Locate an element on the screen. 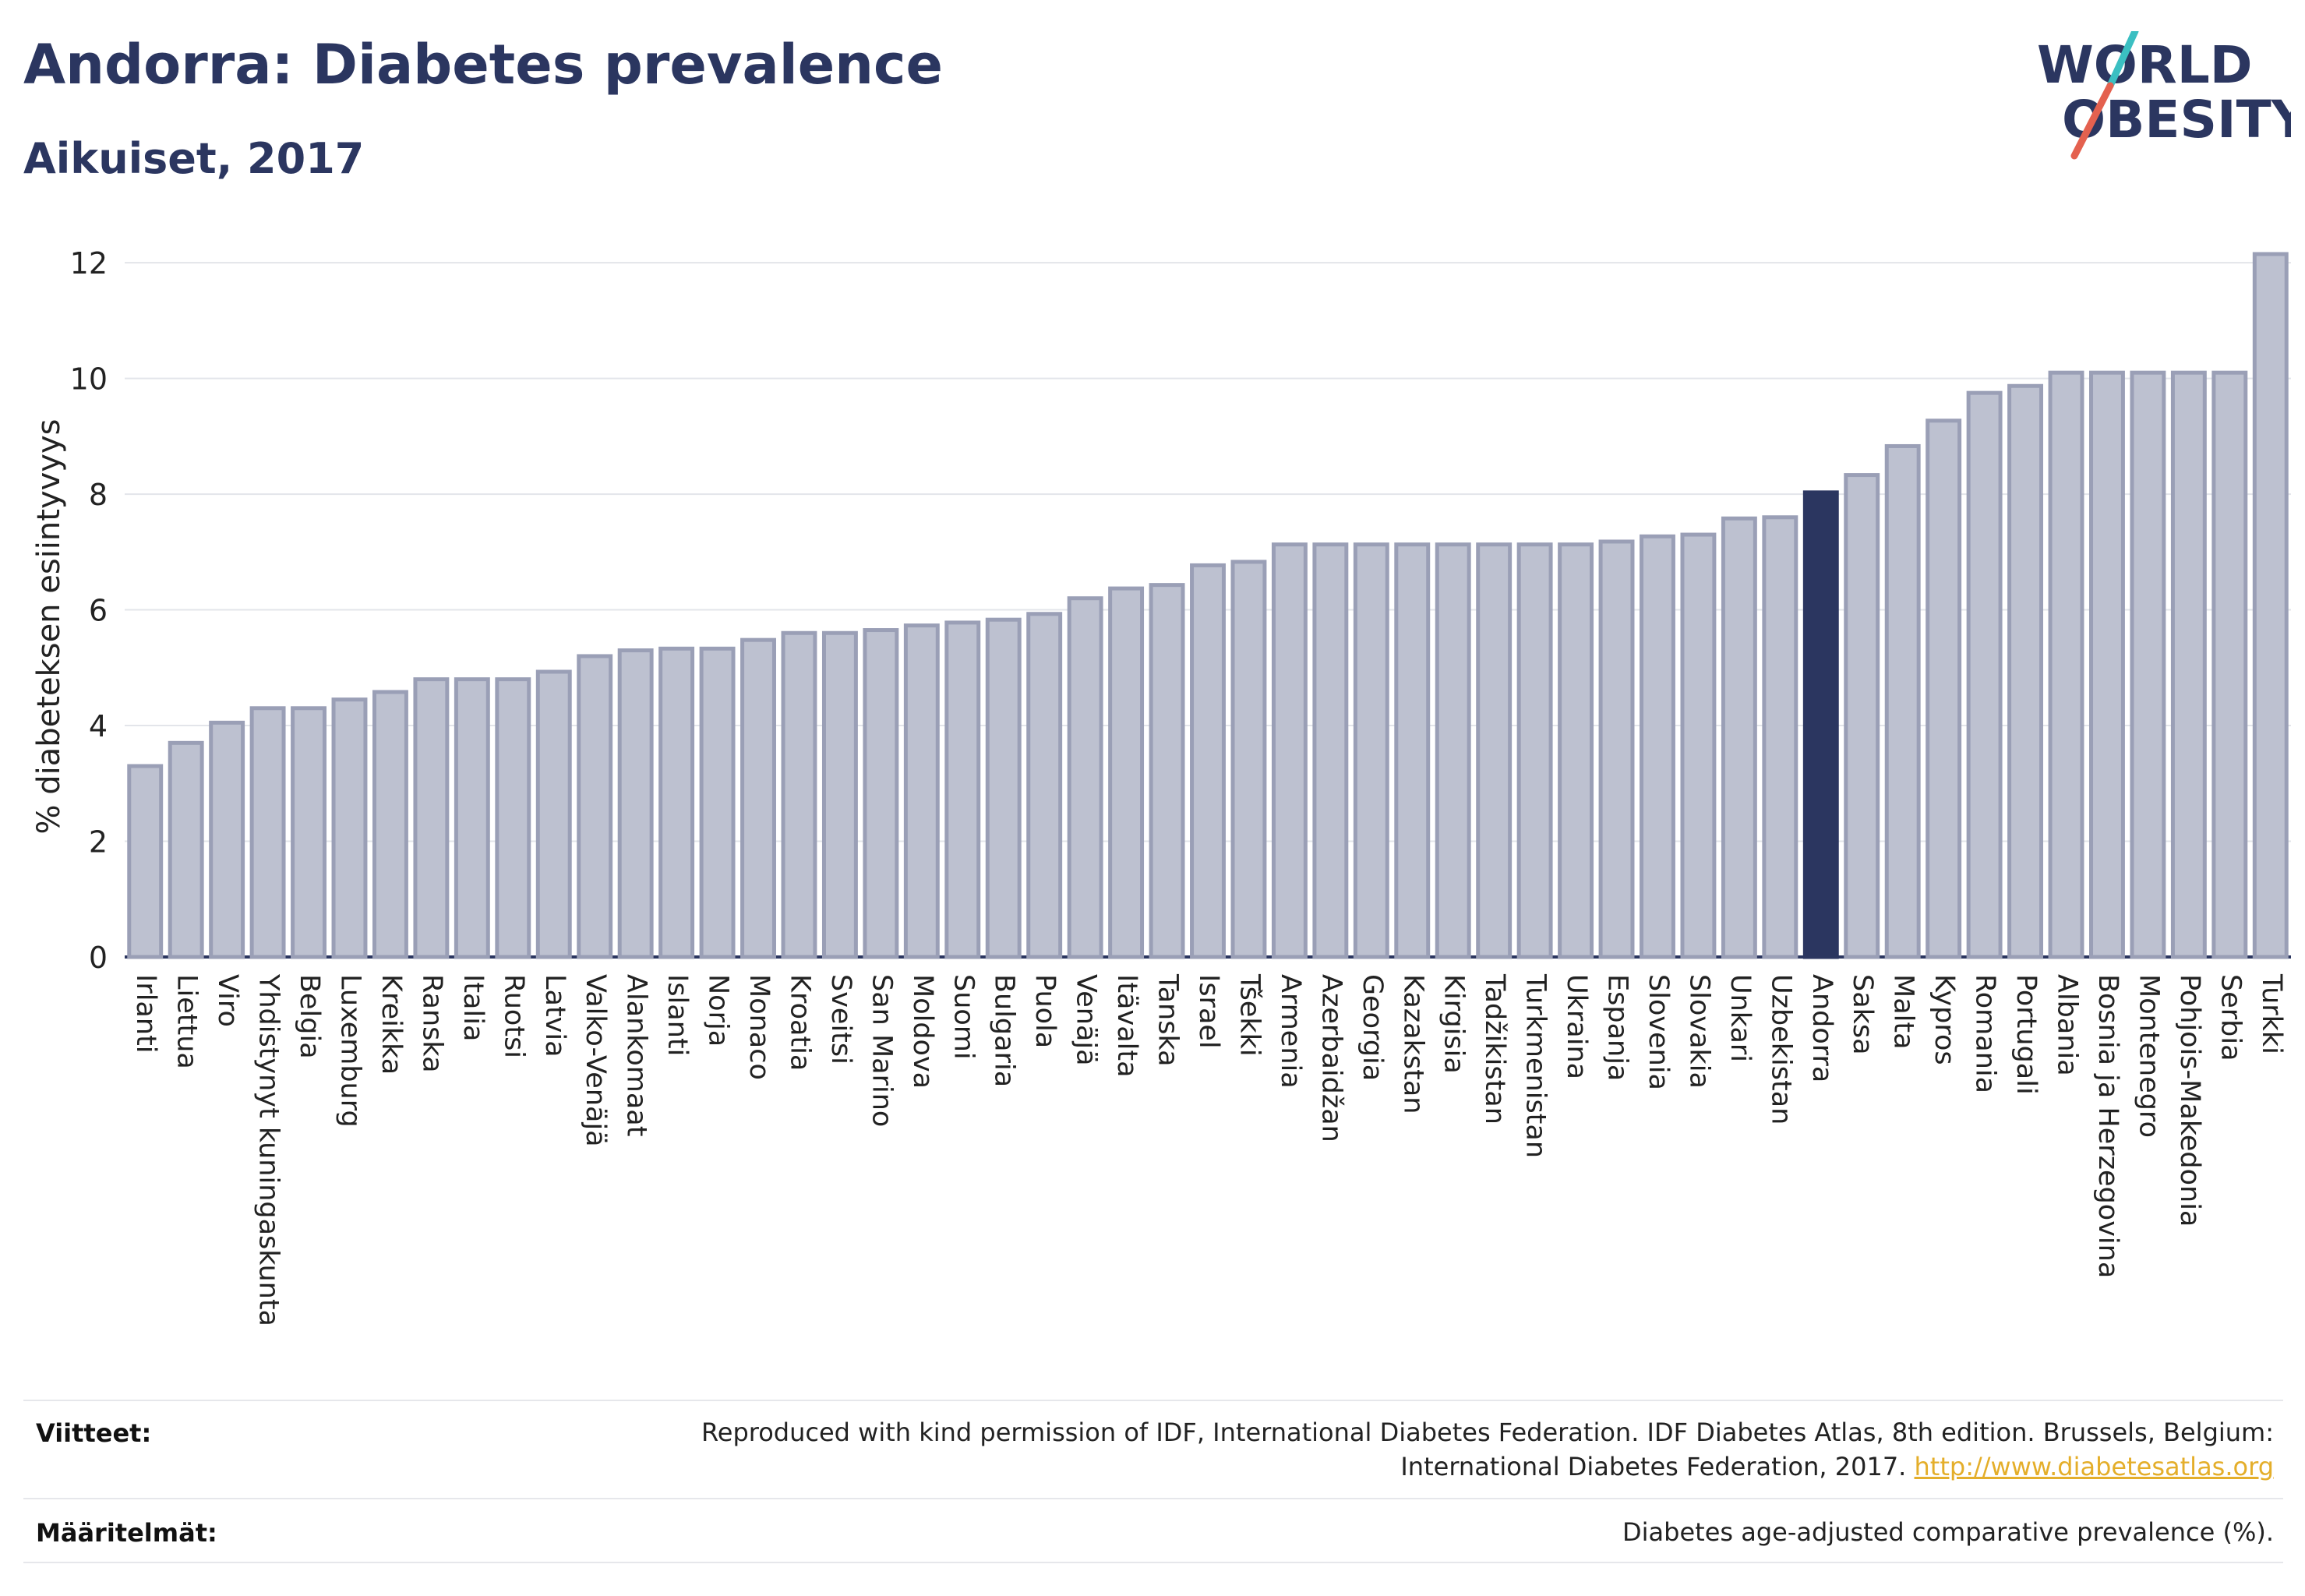  x-tick-label: Latvia is located at coordinates (554, 1016).